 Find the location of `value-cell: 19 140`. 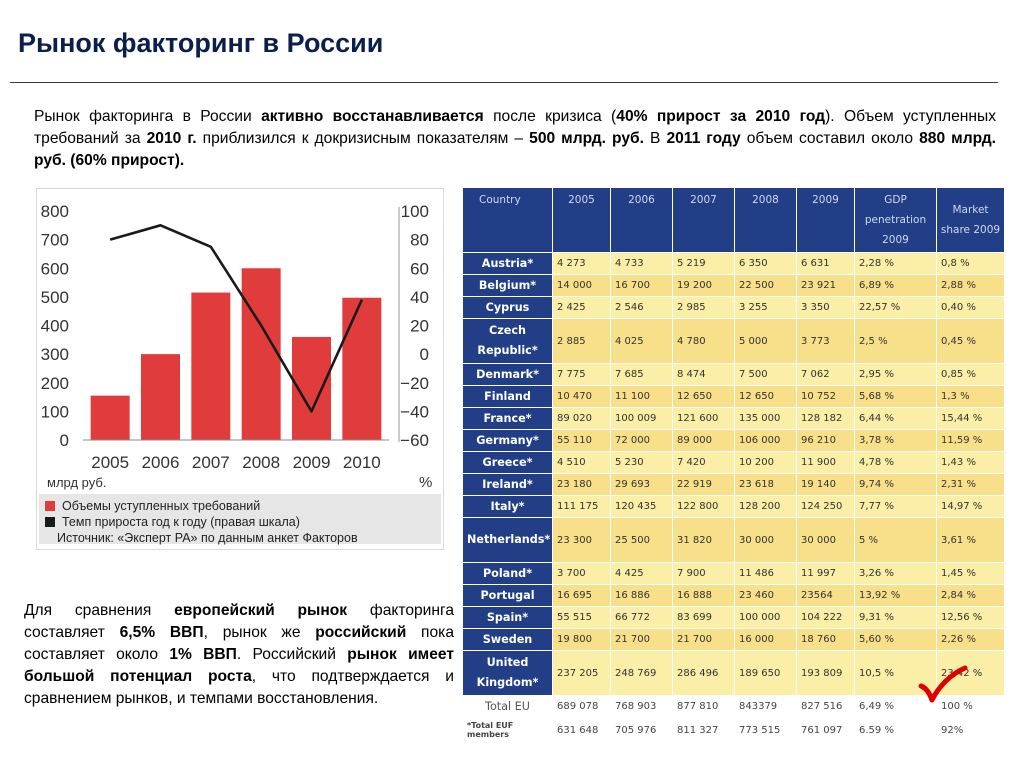

value-cell: 19 140 is located at coordinates (825, 484).